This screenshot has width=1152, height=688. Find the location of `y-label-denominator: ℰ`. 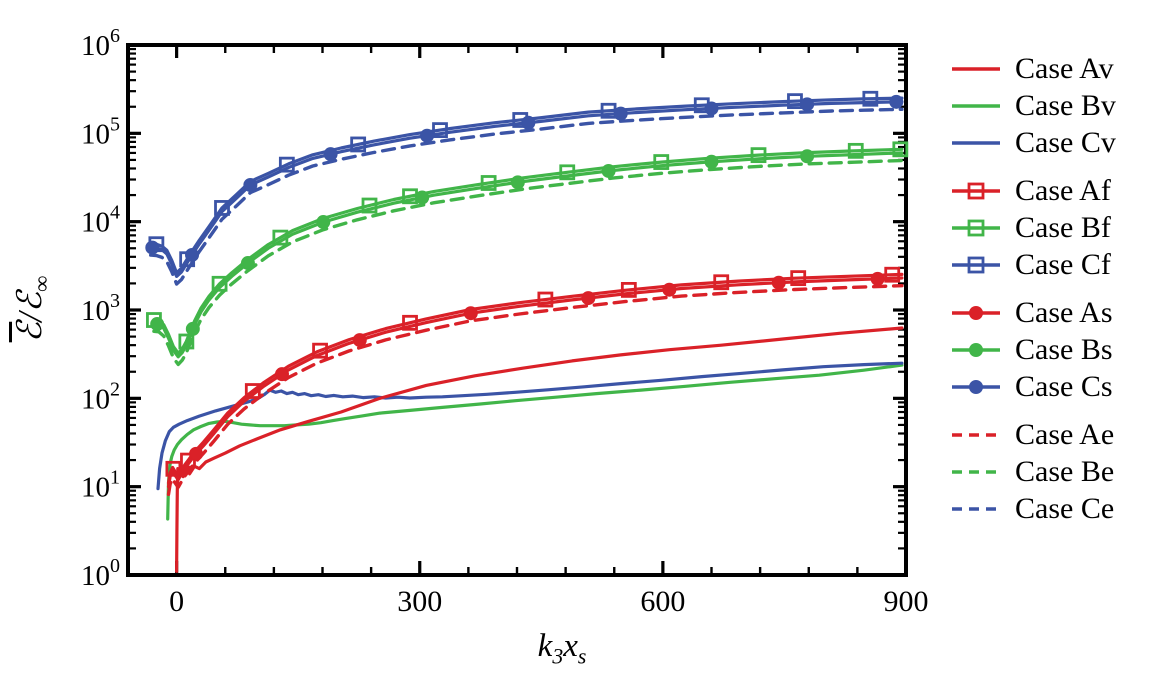

y-label-denominator: ℰ is located at coordinates (30, 302).